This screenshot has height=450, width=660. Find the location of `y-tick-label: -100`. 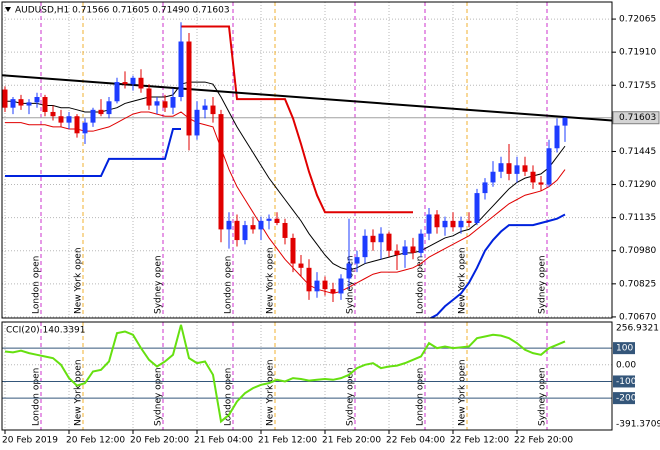

y-tick-label: -100 is located at coordinates (626, 382).